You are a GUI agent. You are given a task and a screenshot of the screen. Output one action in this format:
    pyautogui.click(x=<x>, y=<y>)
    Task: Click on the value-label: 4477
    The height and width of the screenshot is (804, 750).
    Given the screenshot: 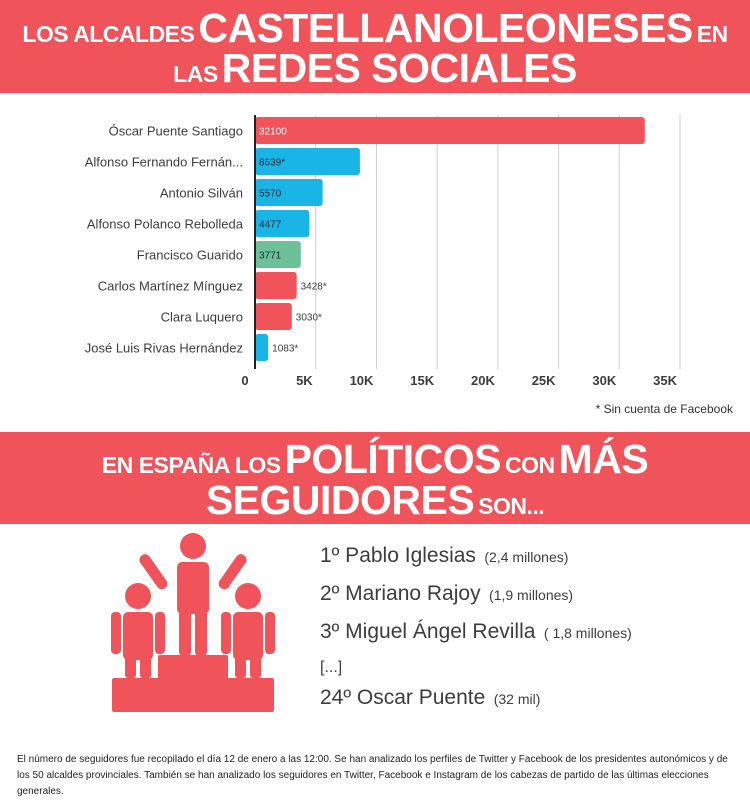 What is the action you would take?
    pyautogui.click(x=270, y=225)
    